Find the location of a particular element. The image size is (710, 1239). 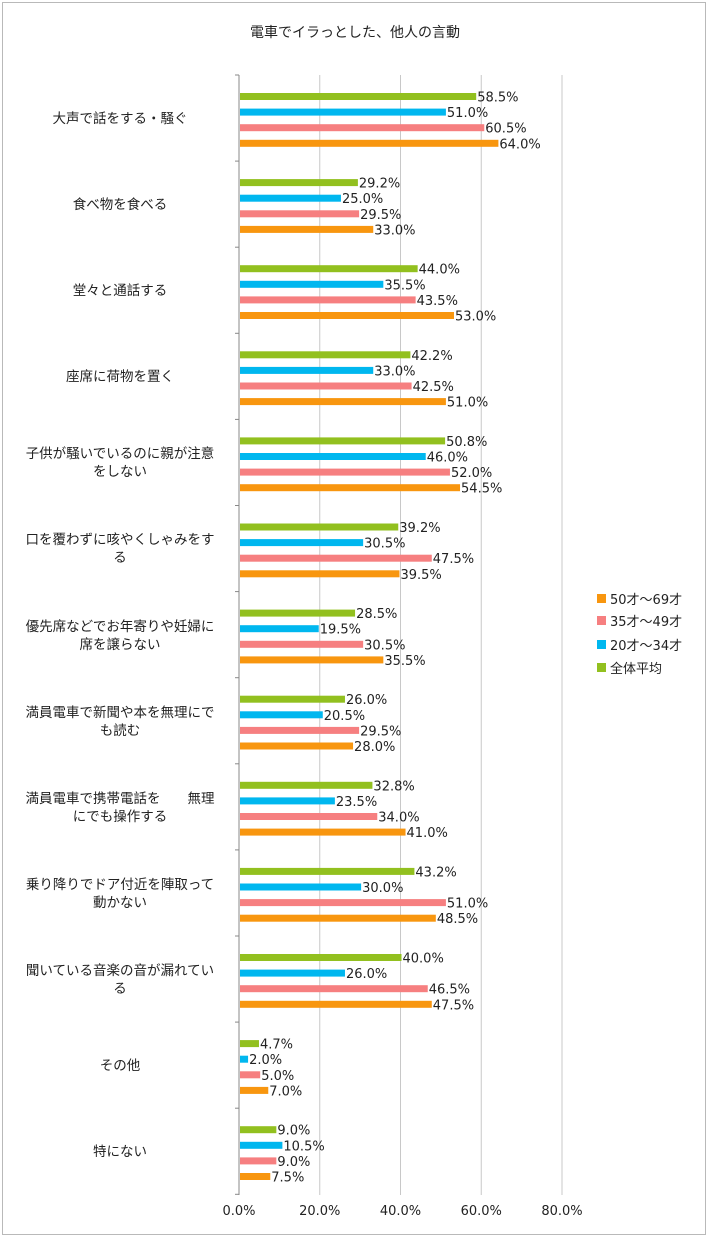

legend-item: 全体平均 is located at coordinates (629, 667).